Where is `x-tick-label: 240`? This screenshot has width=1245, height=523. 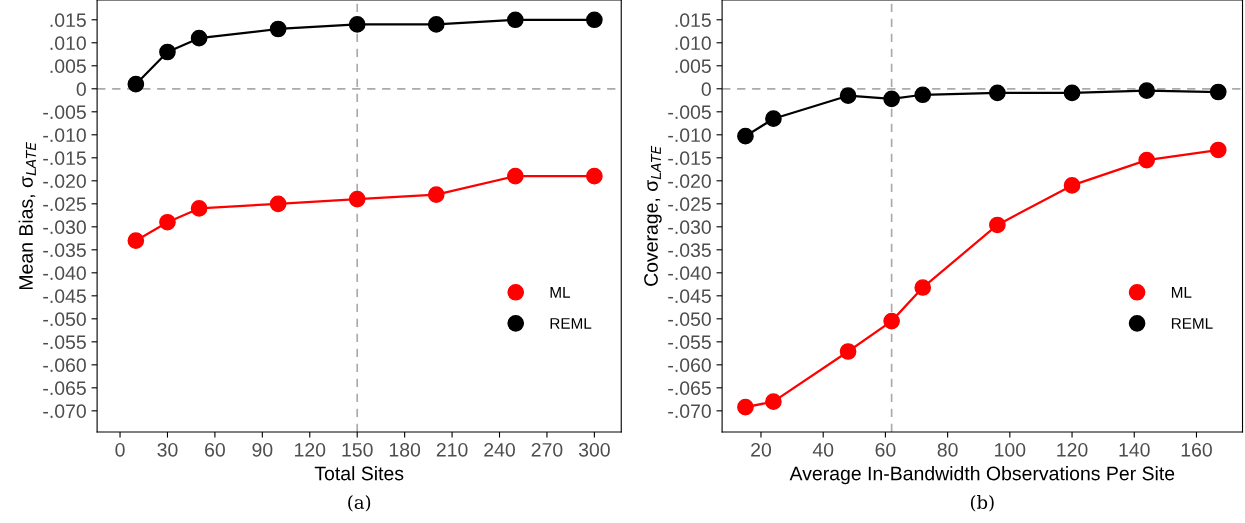
x-tick-label: 240 is located at coordinates (499, 449).